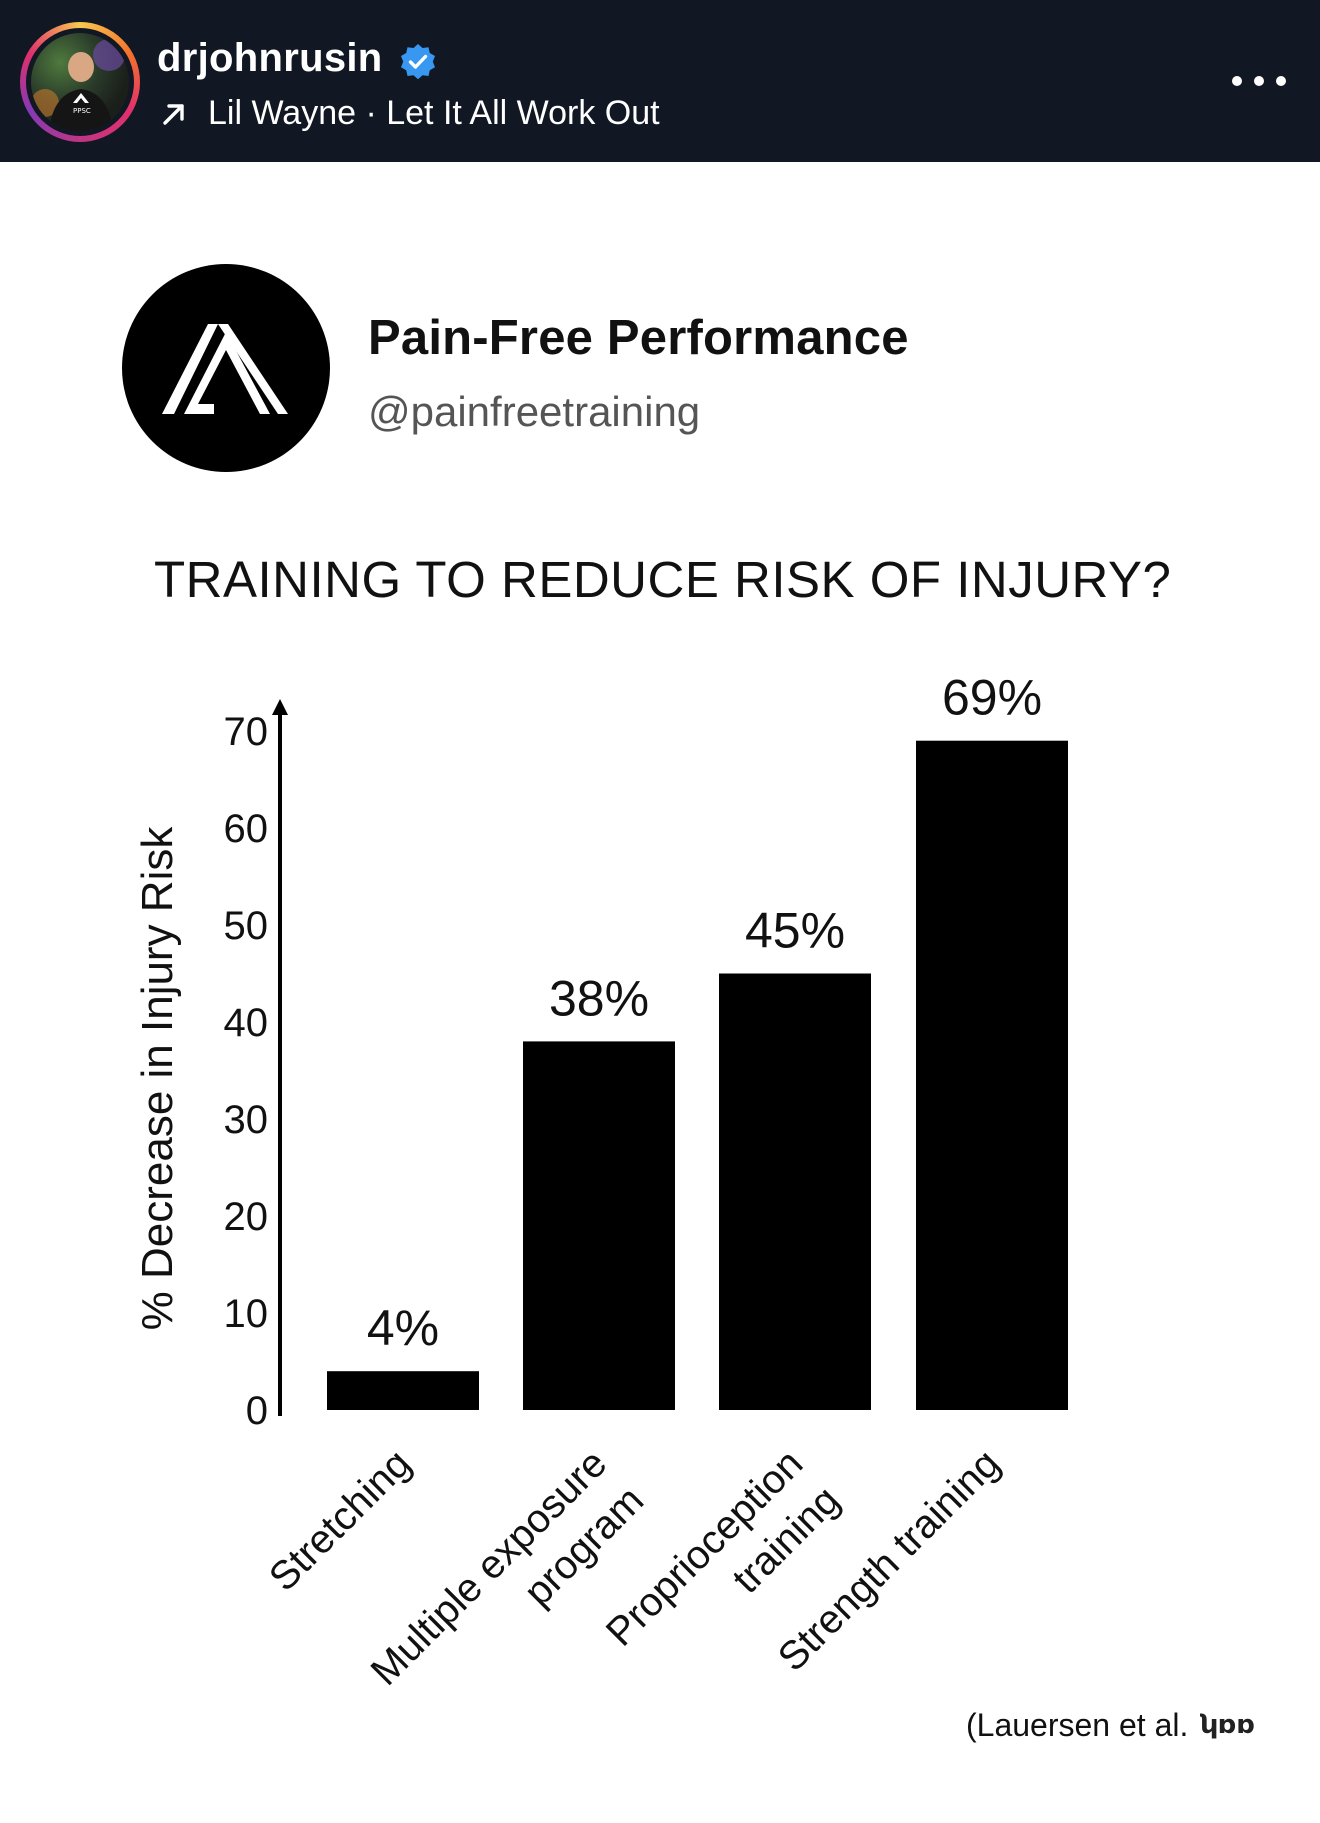 The height and width of the screenshot is (1823, 1320). Describe the element at coordinates (246, 1314) in the screenshot. I see `y-tick-label: 10` at that location.